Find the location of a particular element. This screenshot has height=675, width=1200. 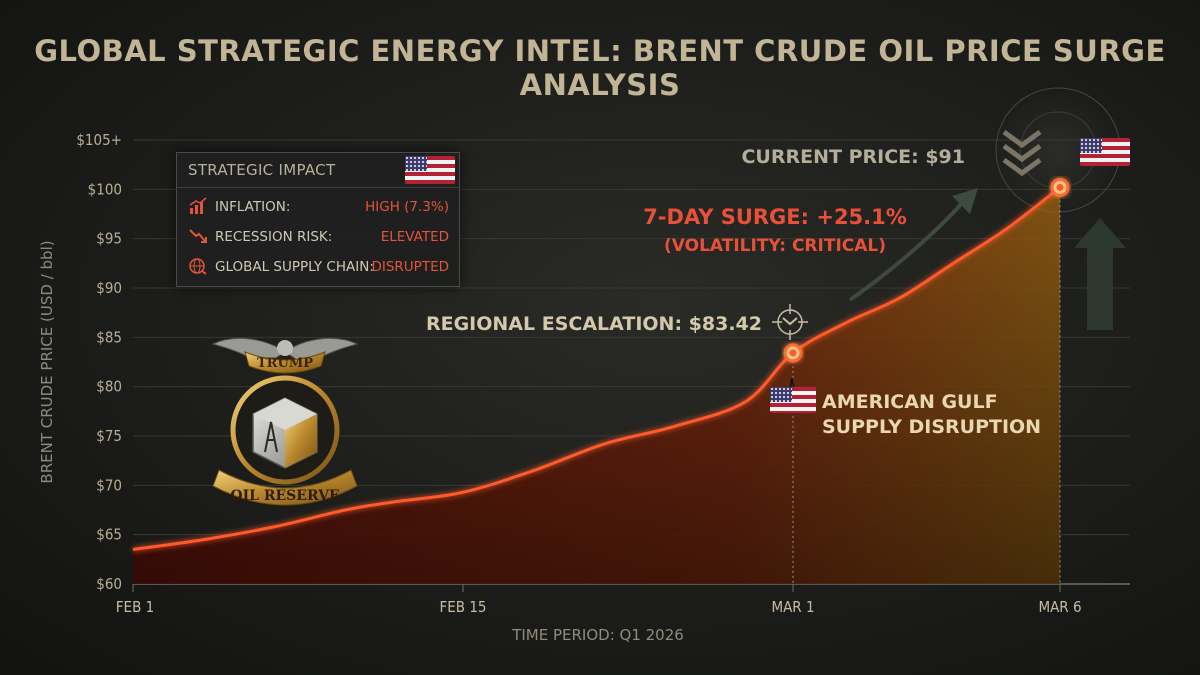

gulf-label-line2: SUPPLY DISRUPTION is located at coordinates (931, 427).